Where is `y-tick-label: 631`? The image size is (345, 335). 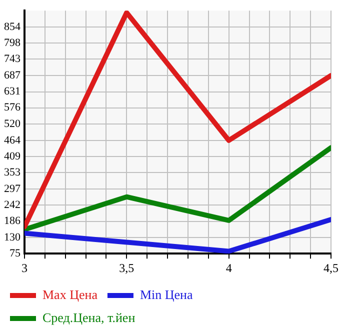 y-tick-label: 631 is located at coordinates (12, 92).